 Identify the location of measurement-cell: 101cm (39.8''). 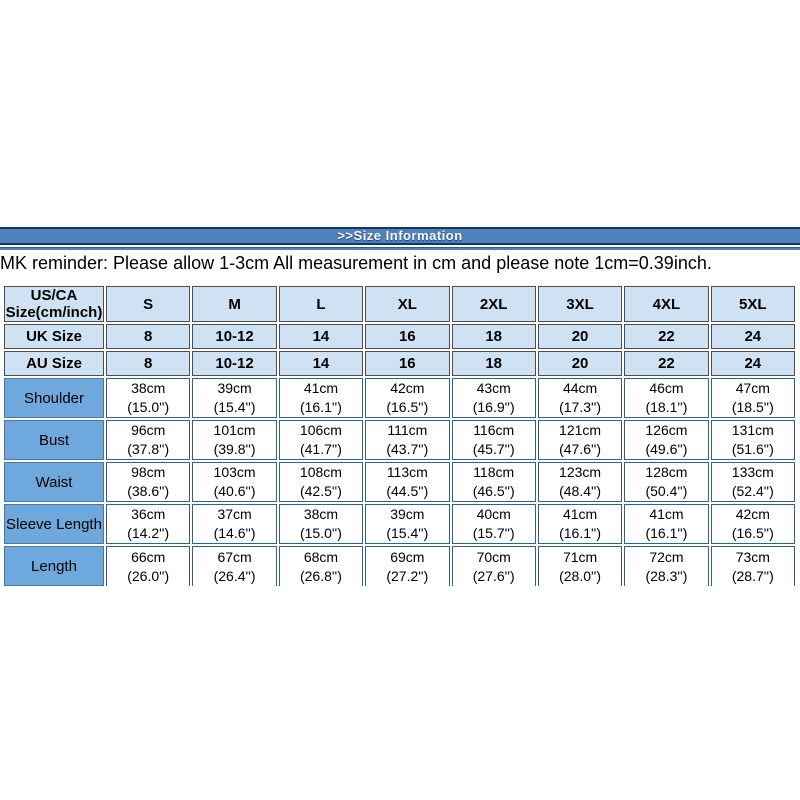
(234, 440).